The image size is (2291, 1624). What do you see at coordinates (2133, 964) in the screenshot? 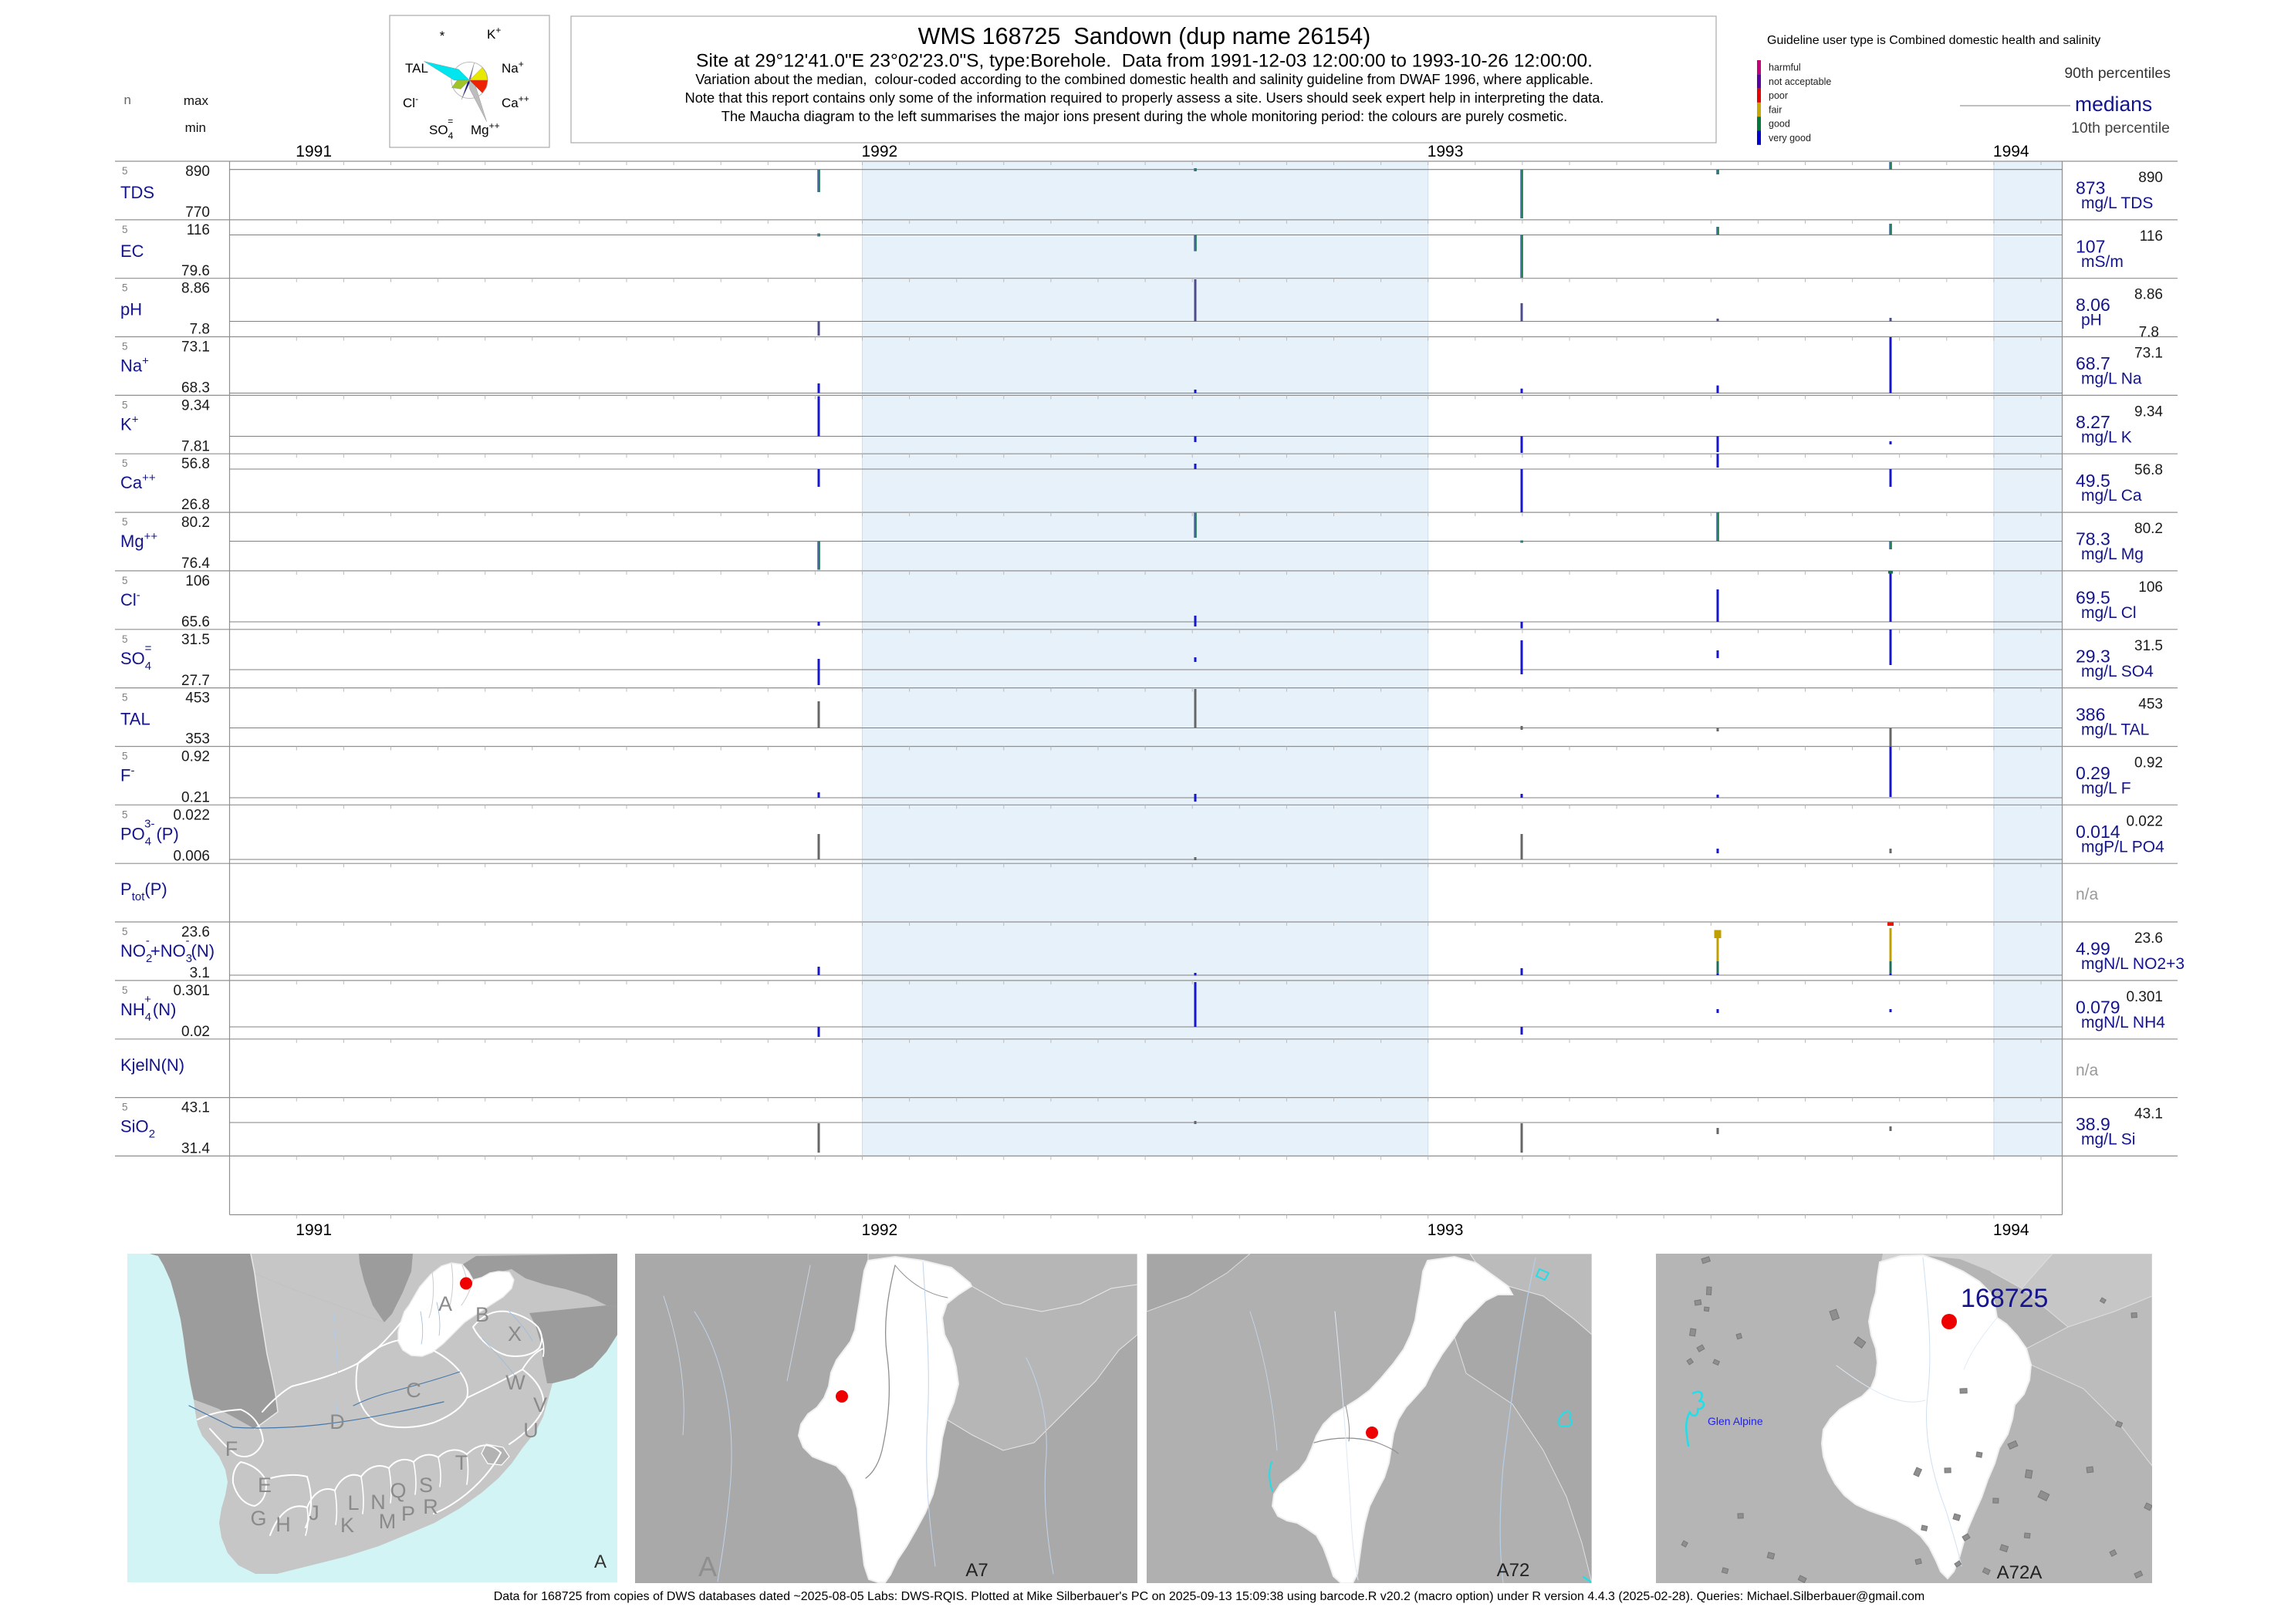
I see `svg-text: mgN/L NO2+3` at bounding box center [2133, 964].